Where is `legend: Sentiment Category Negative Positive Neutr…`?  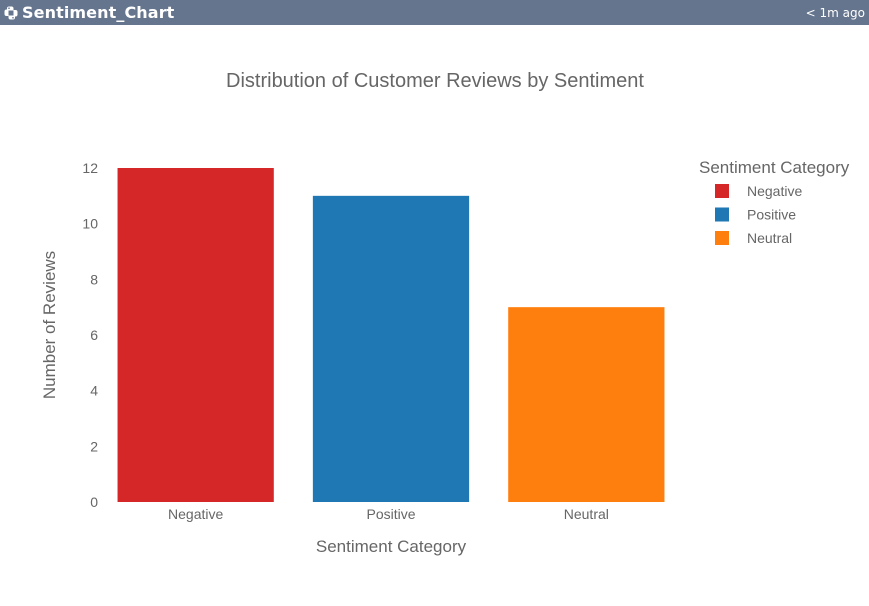
legend: Sentiment Category Negative Positive Neutr… is located at coordinates (774, 202).